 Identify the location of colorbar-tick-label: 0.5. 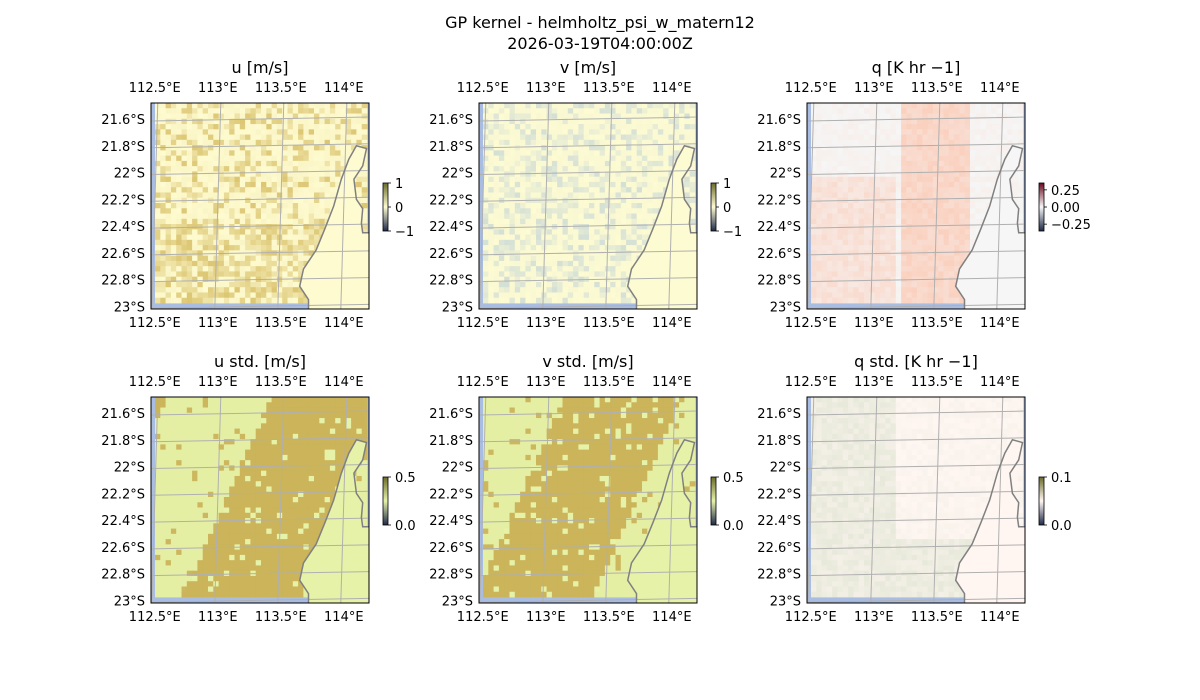
(733, 478).